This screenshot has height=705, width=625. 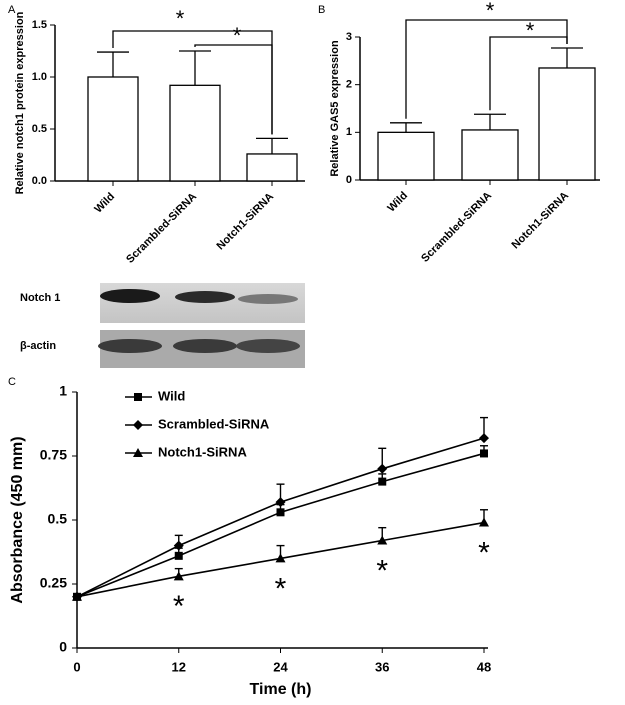 What do you see at coordinates (179, 666) in the screenshot?
I see `x-tick-label: 12` at bounding box center [179, 666].